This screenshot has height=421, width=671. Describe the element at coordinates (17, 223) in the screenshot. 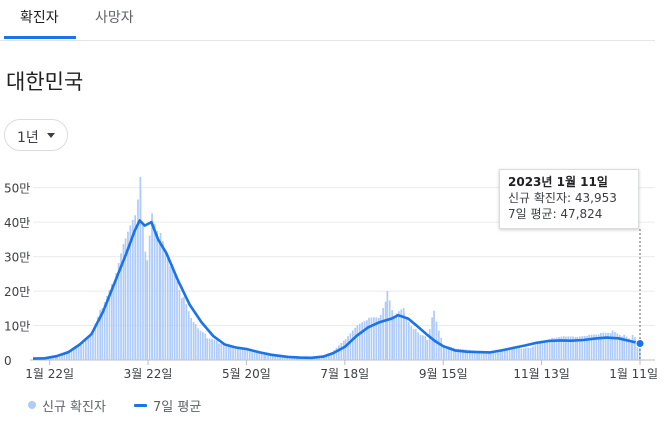

I see `y-tick-label: 40만` at that location.